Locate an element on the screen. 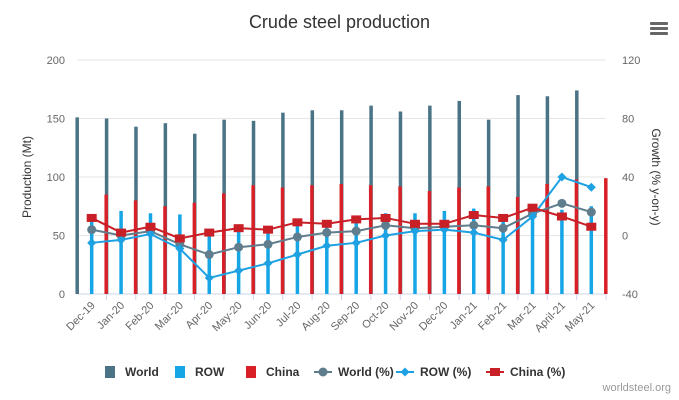 This screenshot has height=400, width=679. x-tick-label: Jan-20 is located at coordinates (111, 316).